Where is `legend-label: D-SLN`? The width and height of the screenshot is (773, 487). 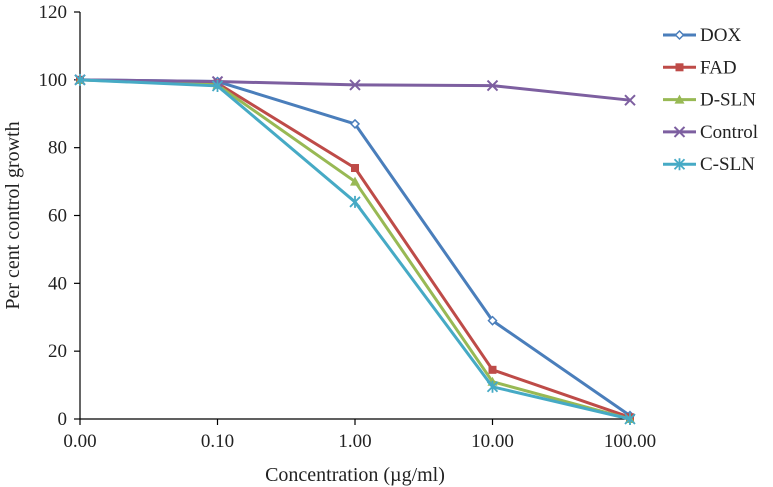 legend-label: D-SLN is located at coordinates (728, 100).